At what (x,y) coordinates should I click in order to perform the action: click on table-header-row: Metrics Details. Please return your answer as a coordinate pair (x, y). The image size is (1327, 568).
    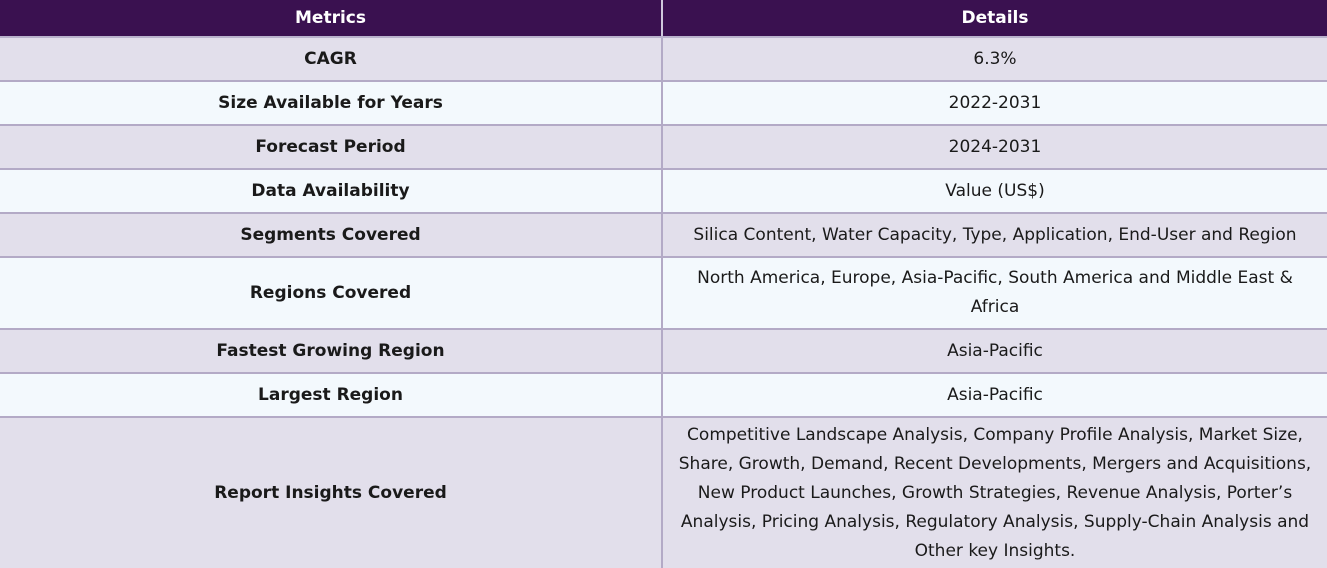
    Looking at the image, I should click on (663, 19).